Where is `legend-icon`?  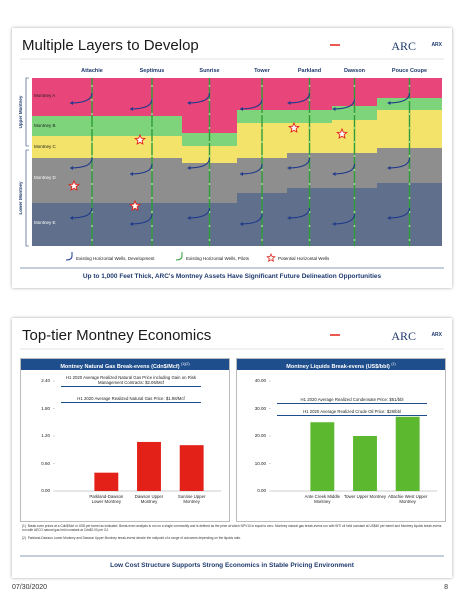 legend-icon is located at coordinates (271, 258).